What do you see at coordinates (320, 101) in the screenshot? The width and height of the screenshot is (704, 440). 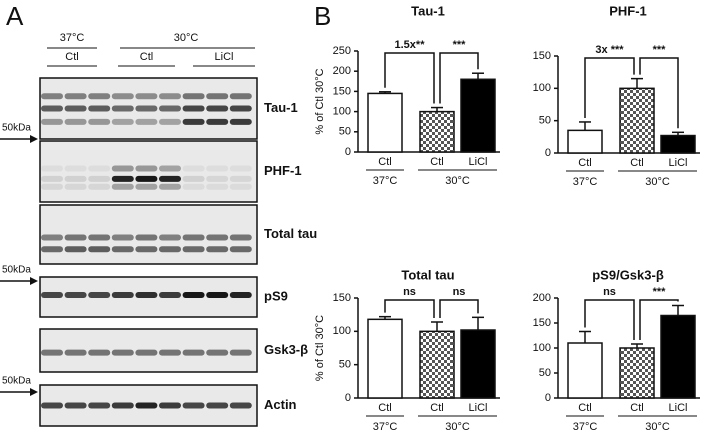 I see `y-axis-label: % of Ctl 30°C` at bounding box center [320, 101].